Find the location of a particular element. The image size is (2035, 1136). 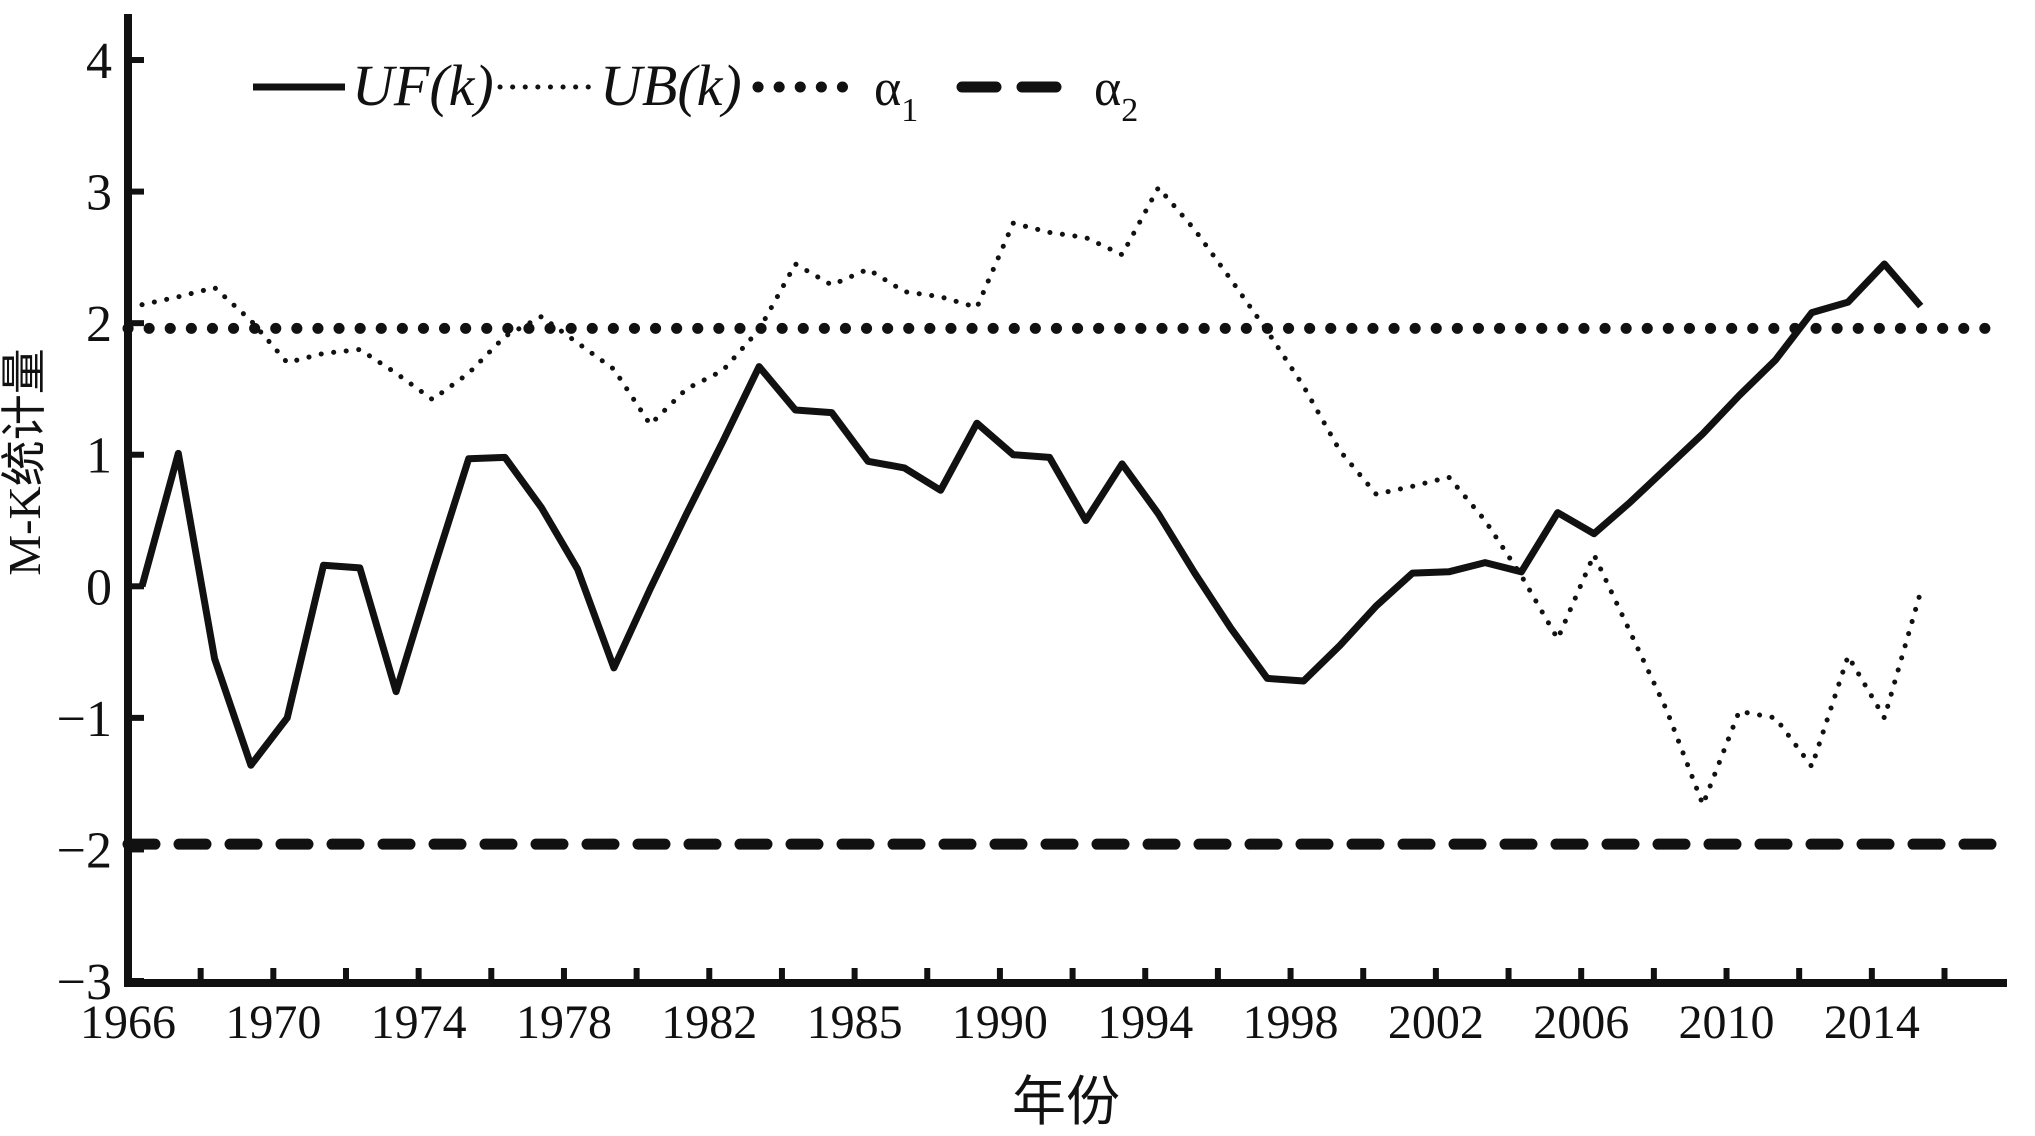

y-tick-label: 1 is located at coordinates (99, 456).